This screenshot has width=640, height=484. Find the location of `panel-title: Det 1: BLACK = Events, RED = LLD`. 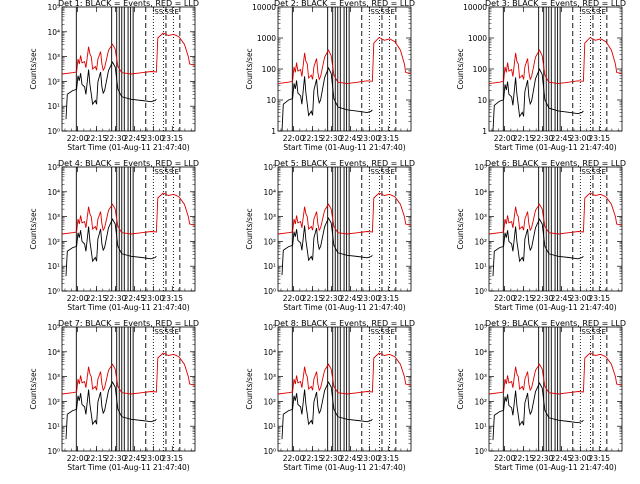

panel-title: Det 1: BLACK = Events, RED = LLD is located at coordinates (128, 4).